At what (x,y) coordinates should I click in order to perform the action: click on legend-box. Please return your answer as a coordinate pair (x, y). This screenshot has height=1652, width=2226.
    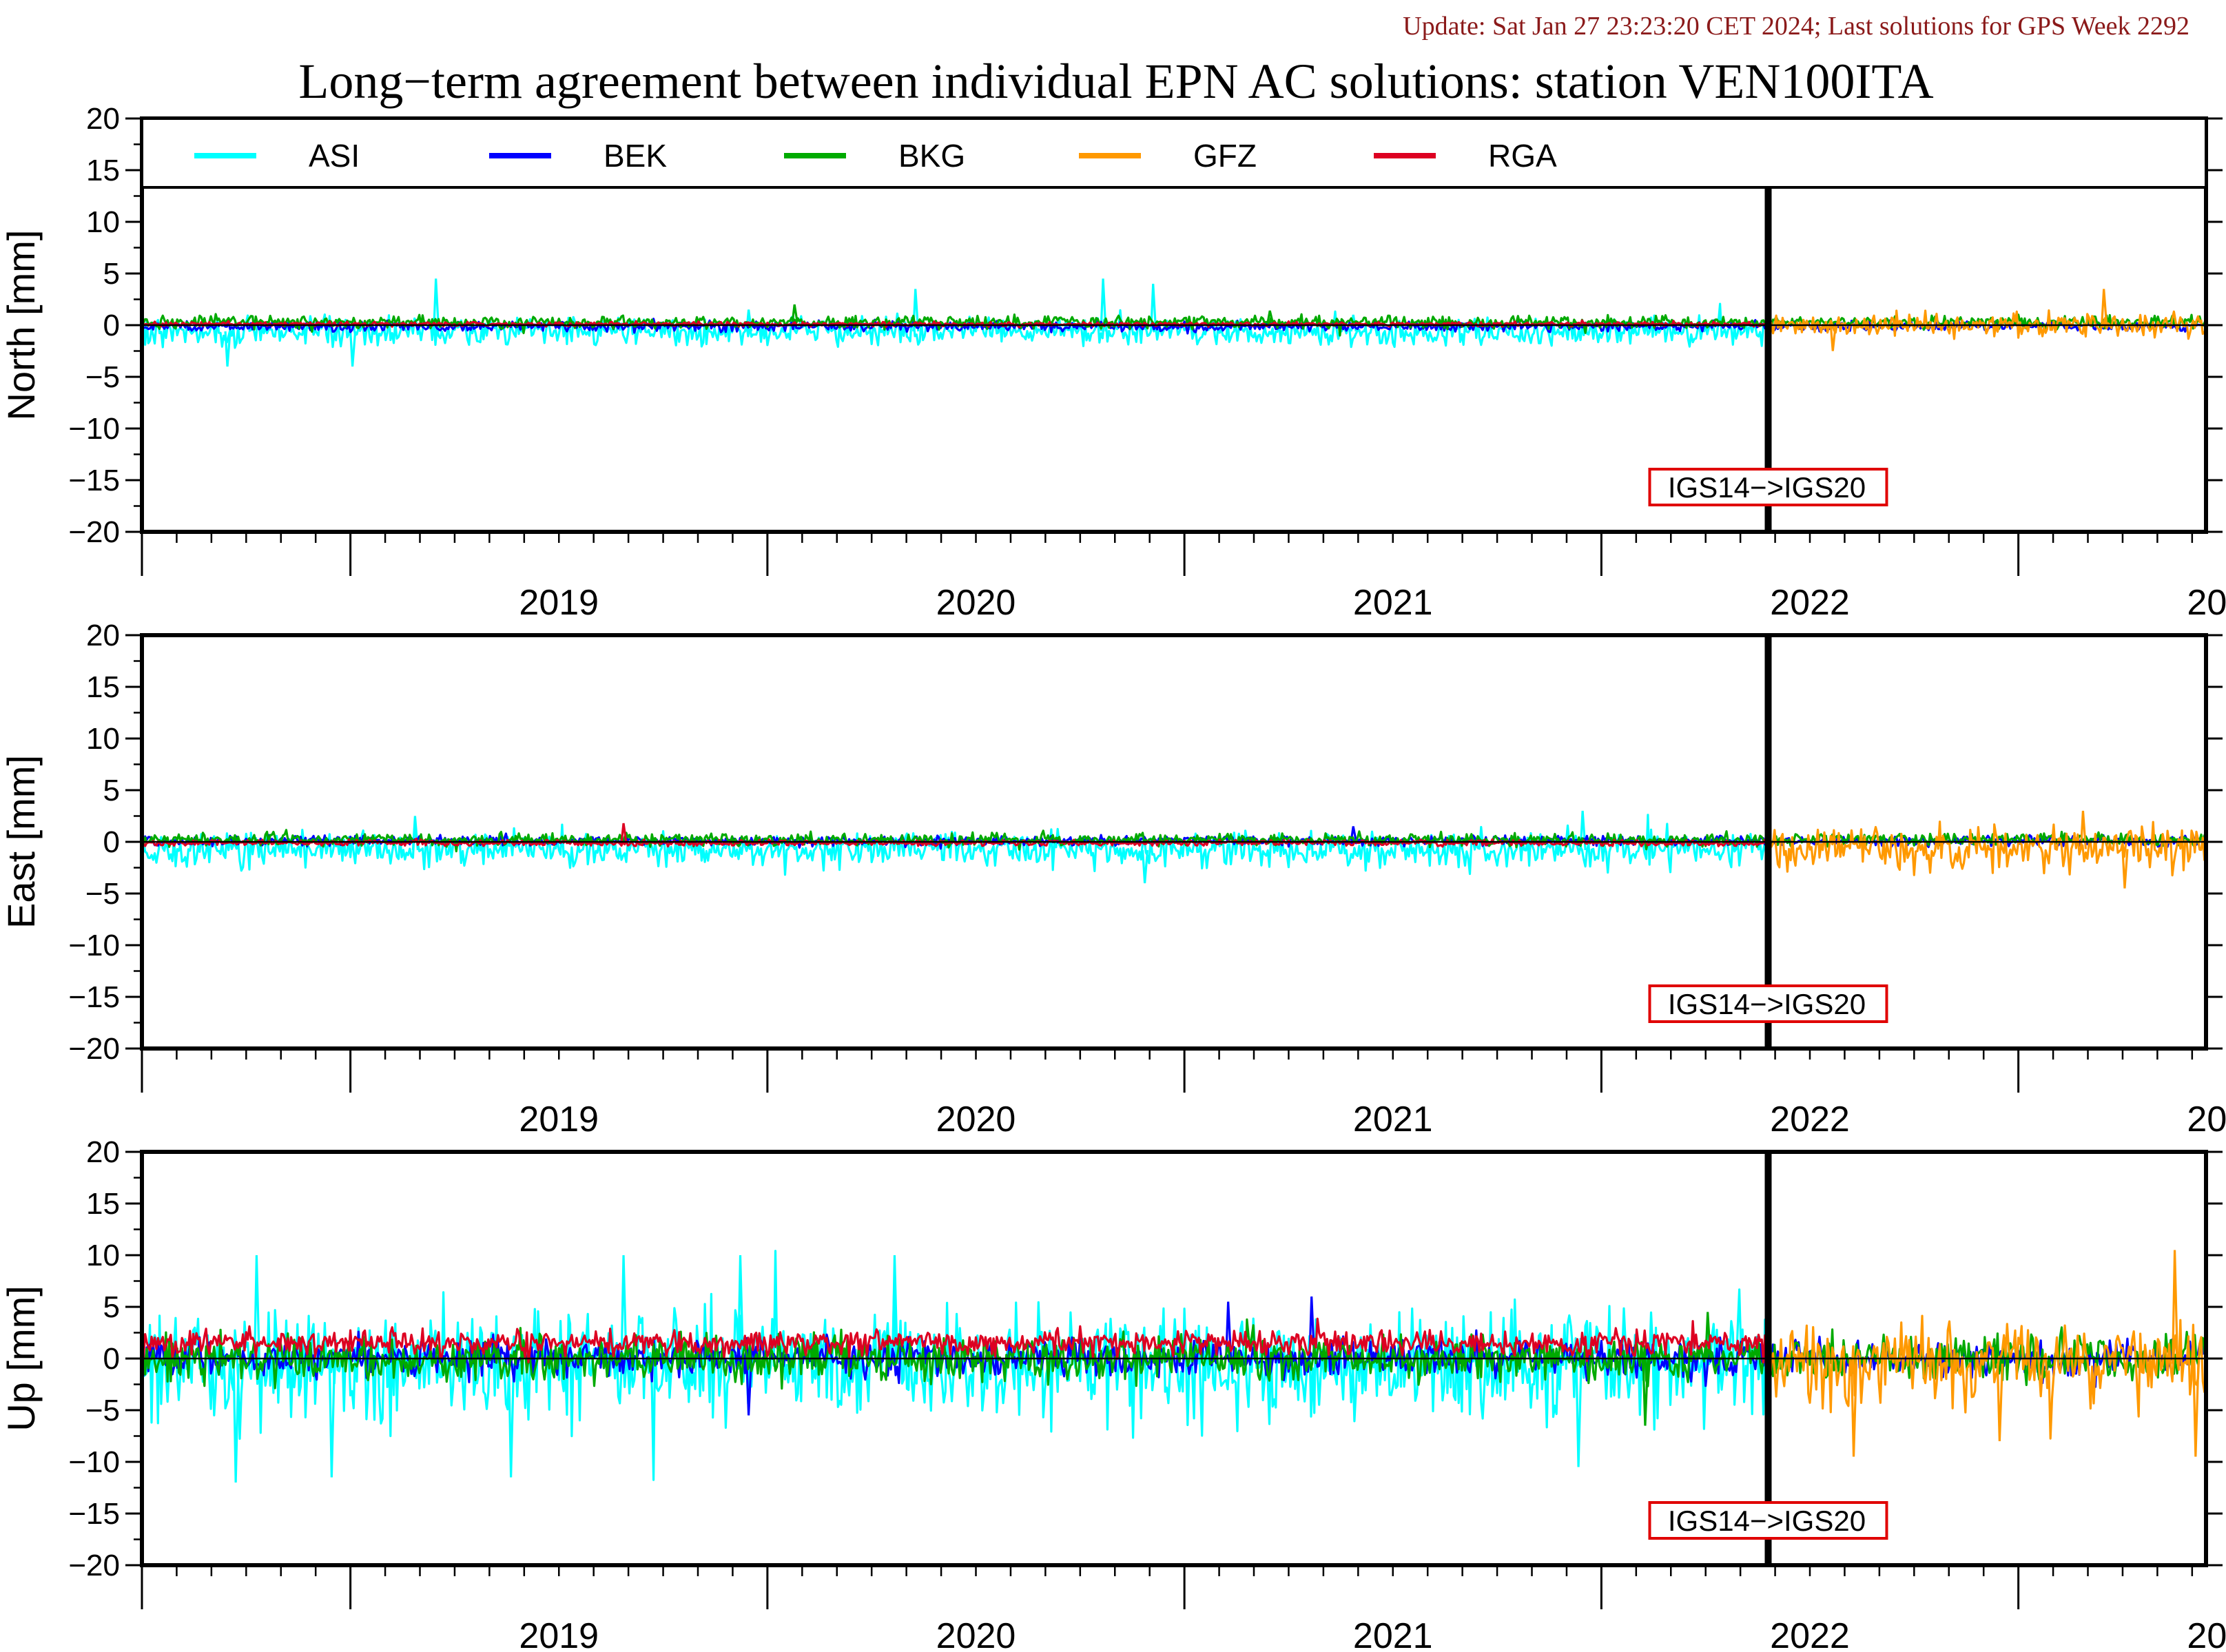
    Looking at the image, I should click on (1174, 153).